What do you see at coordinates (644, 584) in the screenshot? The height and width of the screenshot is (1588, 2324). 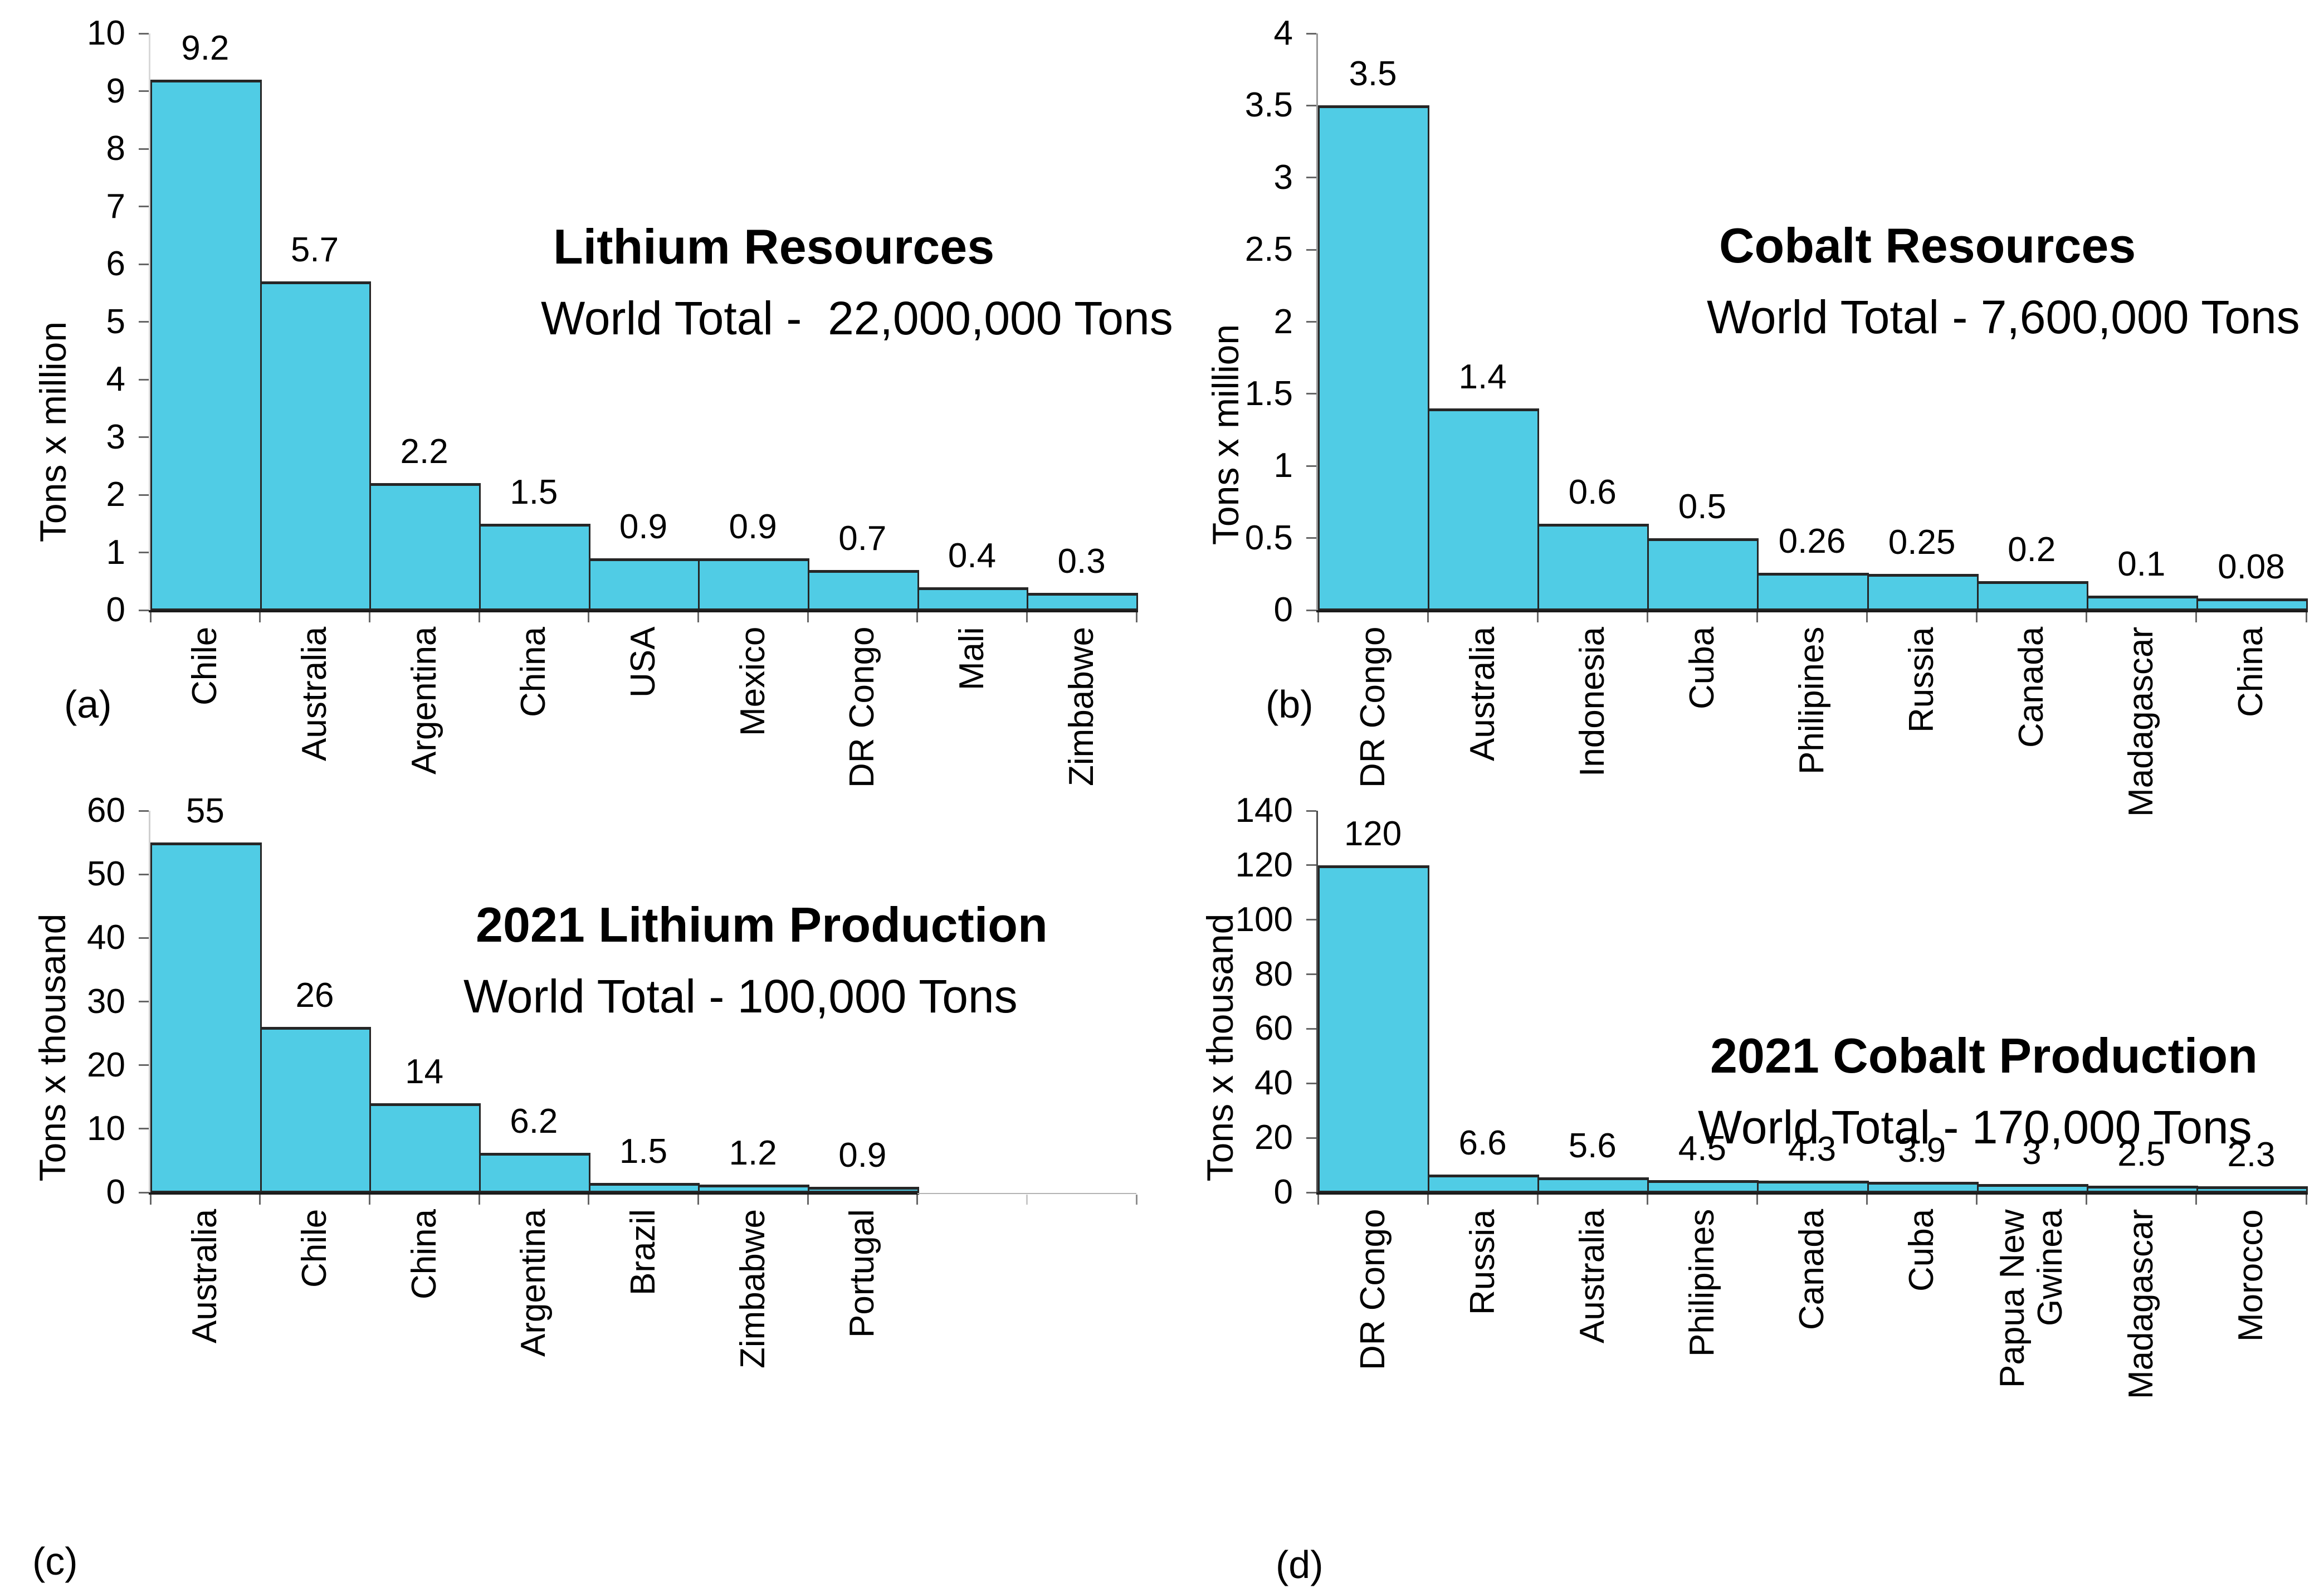 I see `bar-usa` at bounding box center [644, 584].